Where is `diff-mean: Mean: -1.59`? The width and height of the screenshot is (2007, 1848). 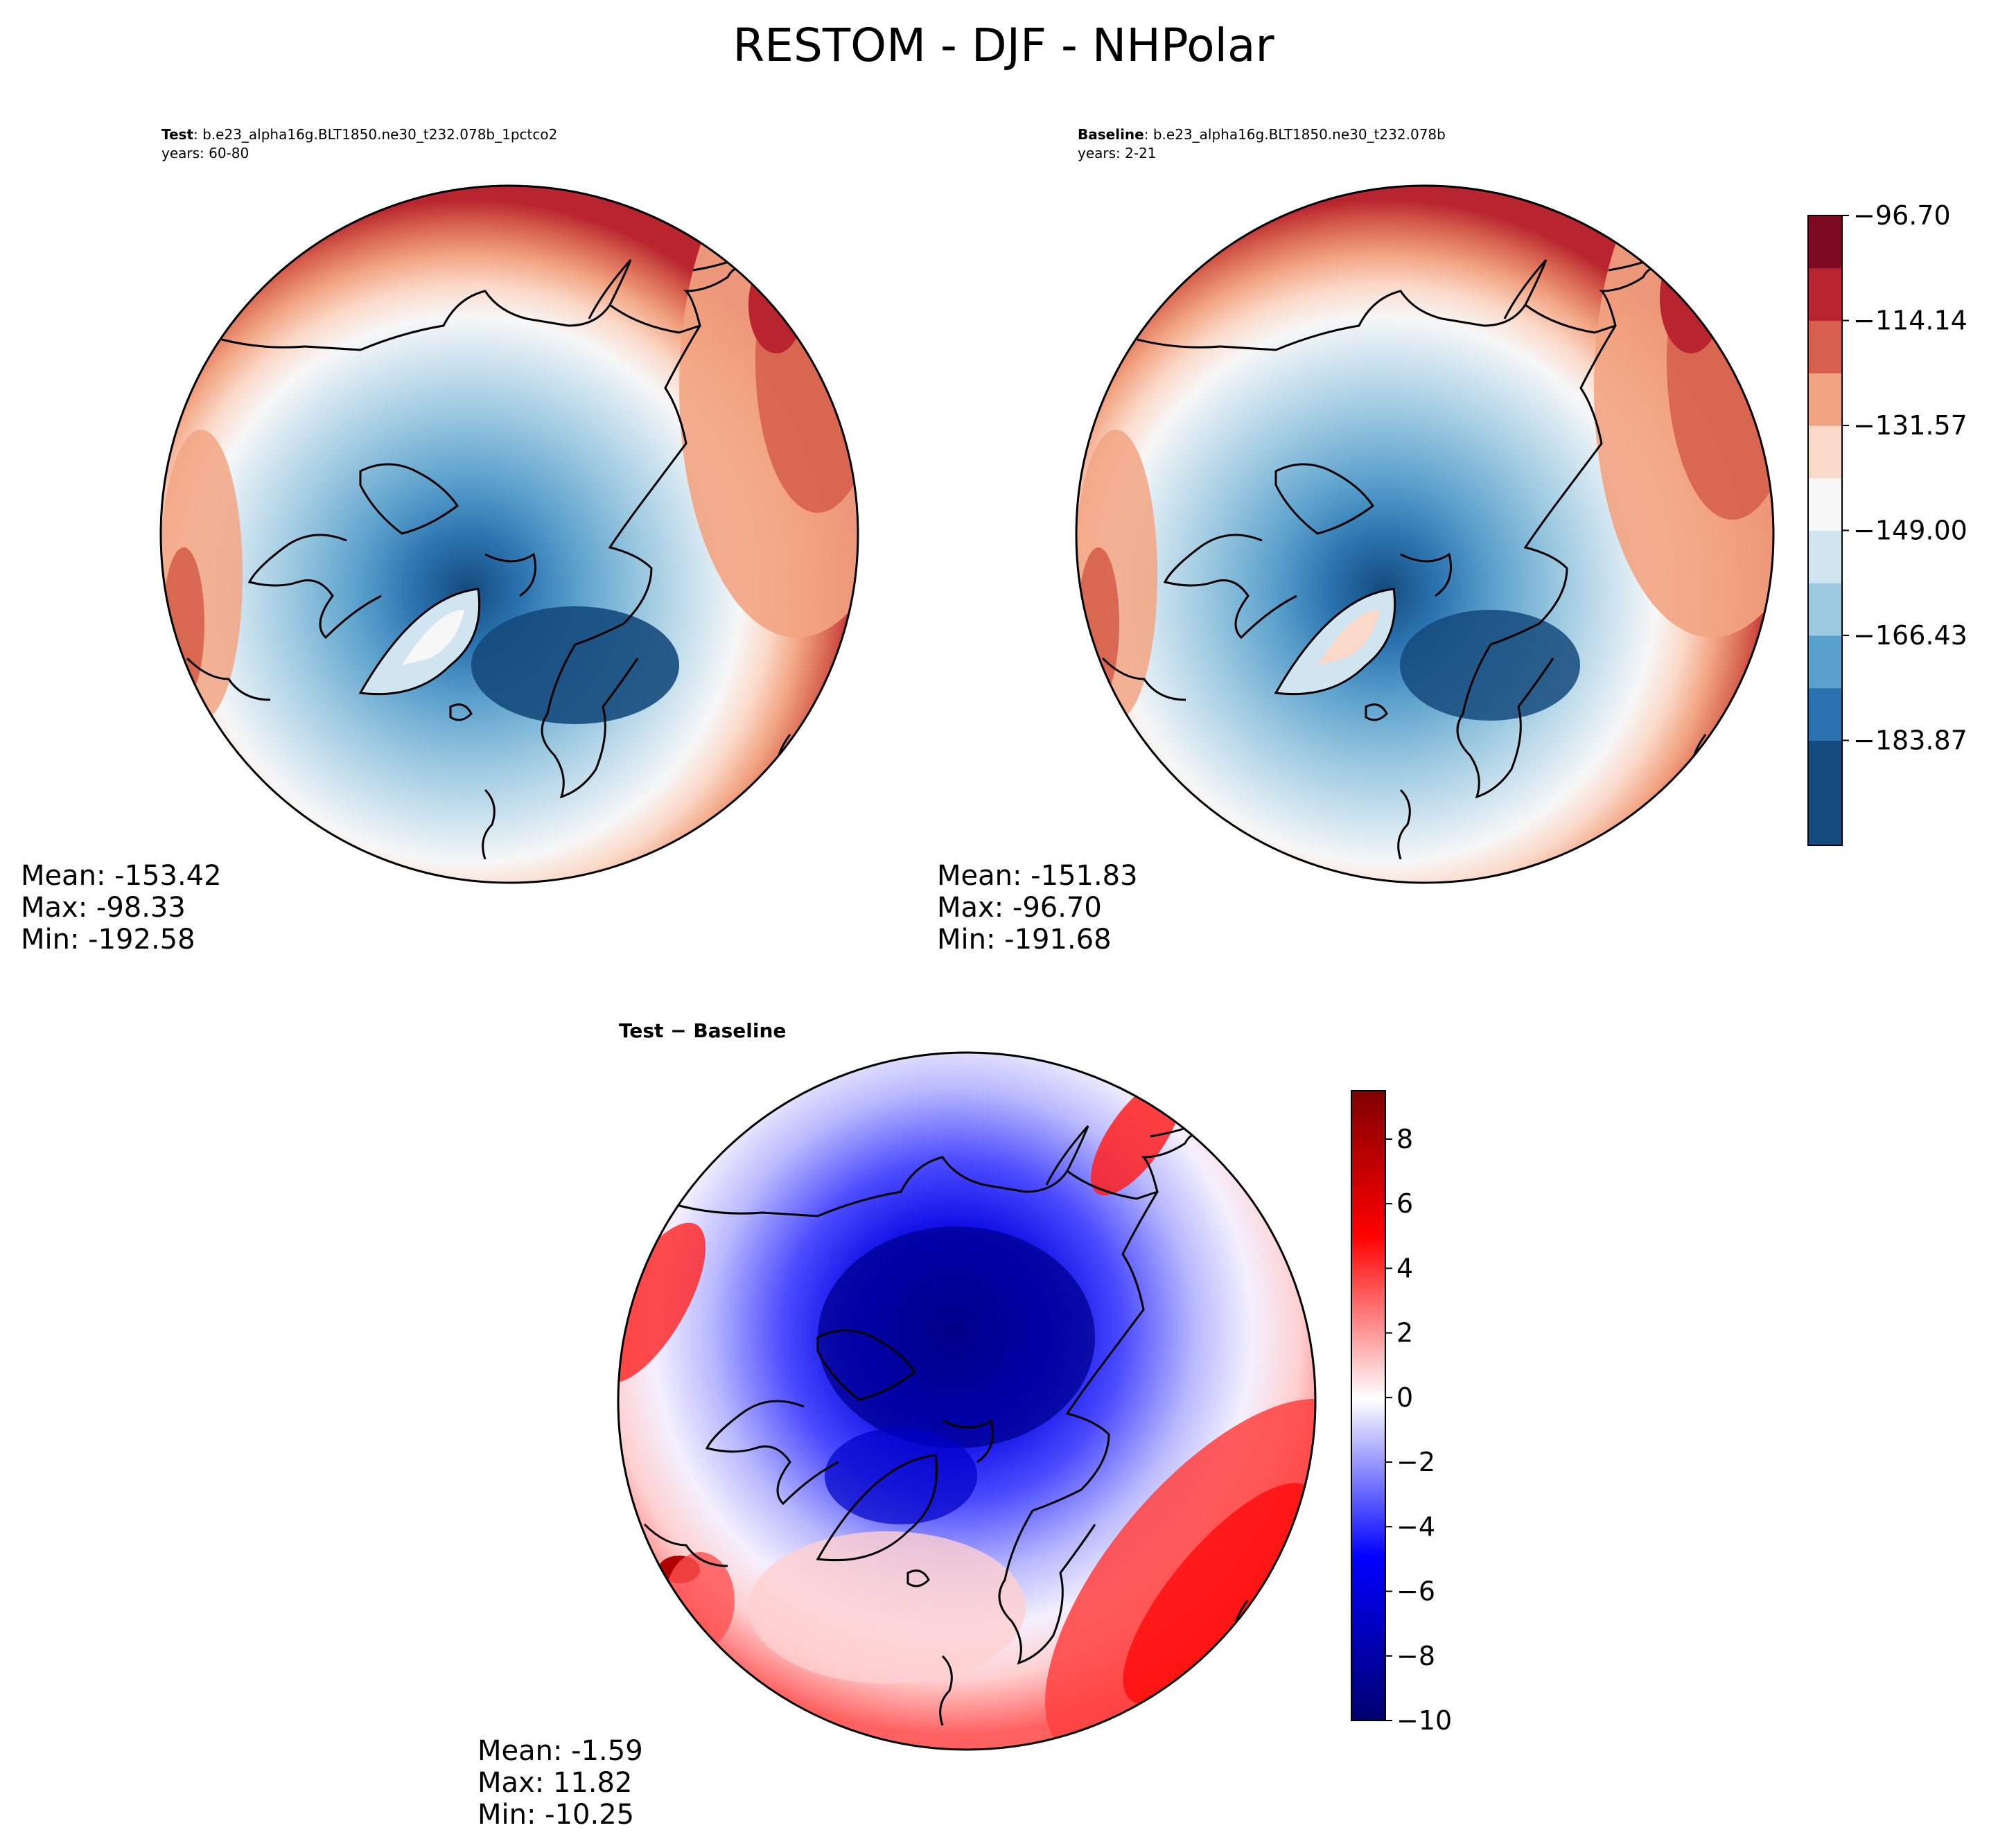 diff-mean: Mean: -1.59 is located at coordinates (560, 1751).